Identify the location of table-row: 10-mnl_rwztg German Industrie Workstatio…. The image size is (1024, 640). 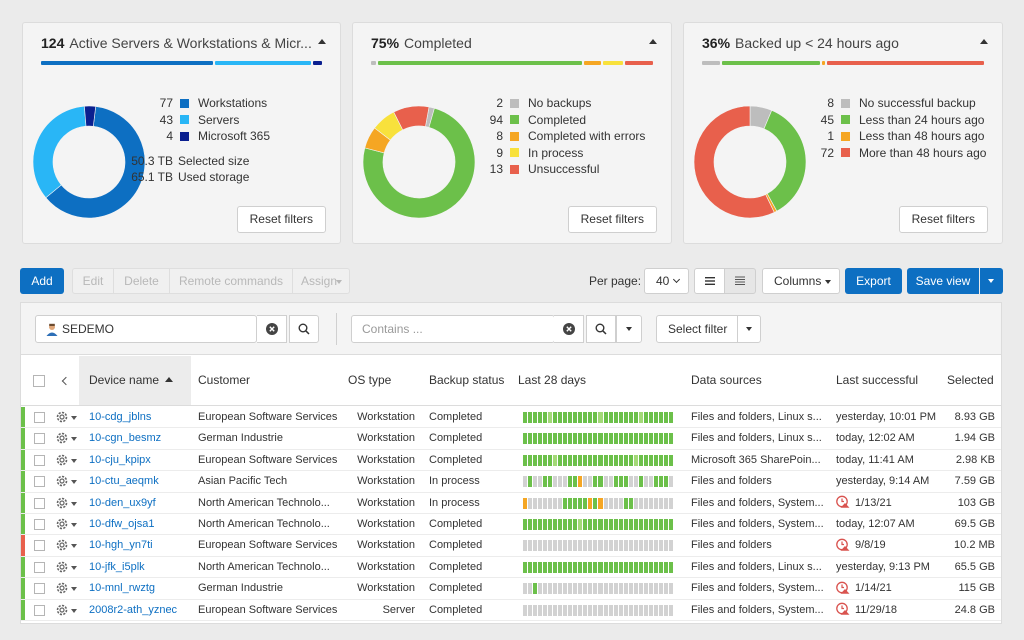
(511, 589).